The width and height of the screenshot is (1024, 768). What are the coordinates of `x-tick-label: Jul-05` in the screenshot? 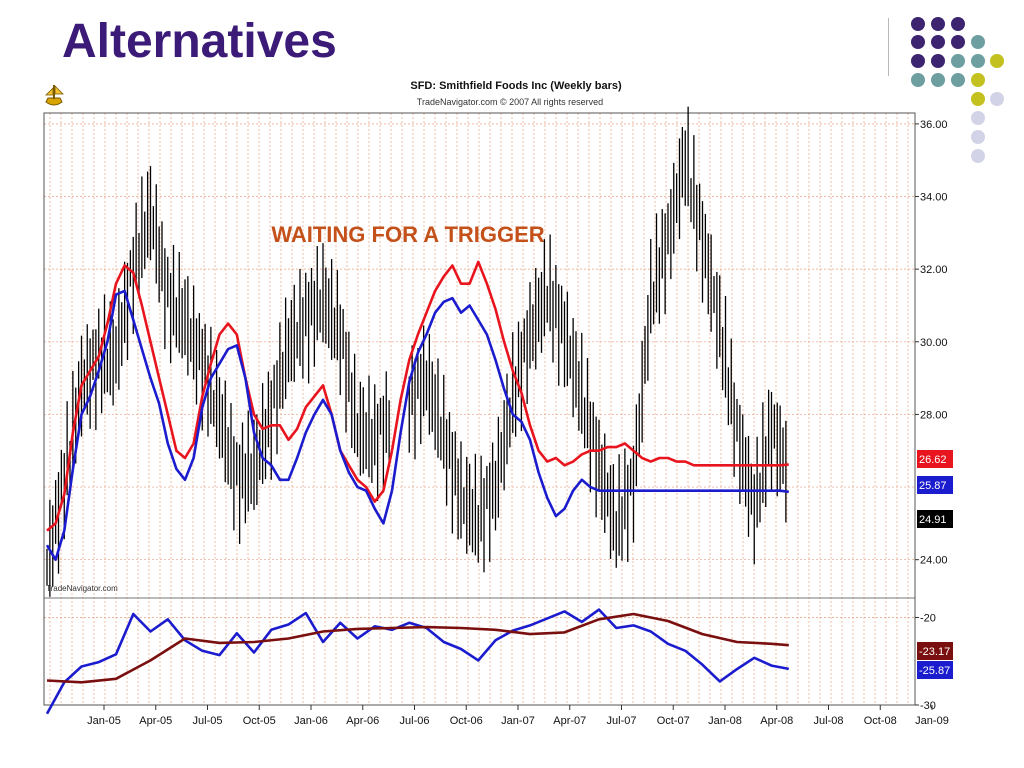 It's located at (208, 721).